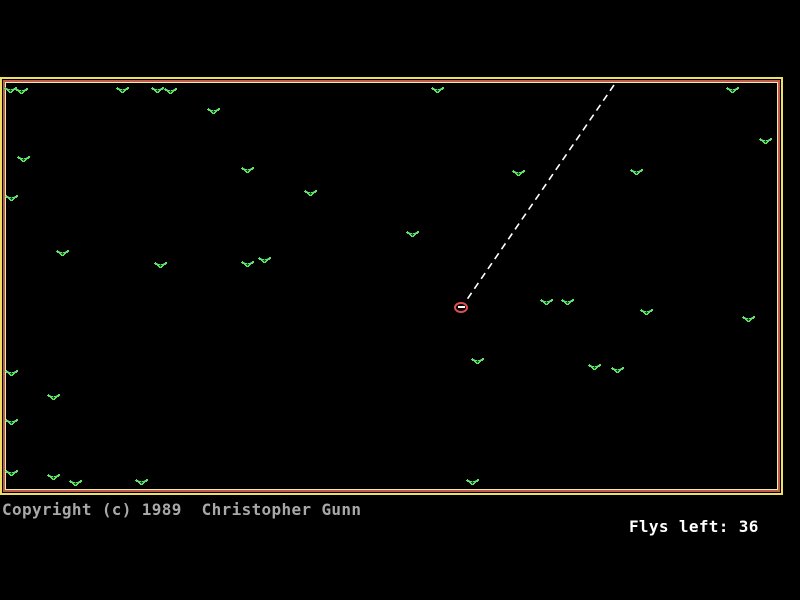 The image size is (800, 600). What do you see at coordinates (182, 509) in the screenshot?
I see `copyright-text: Copyright (c) 1989 Christopher Gunn` at bounding box center [182, 509].